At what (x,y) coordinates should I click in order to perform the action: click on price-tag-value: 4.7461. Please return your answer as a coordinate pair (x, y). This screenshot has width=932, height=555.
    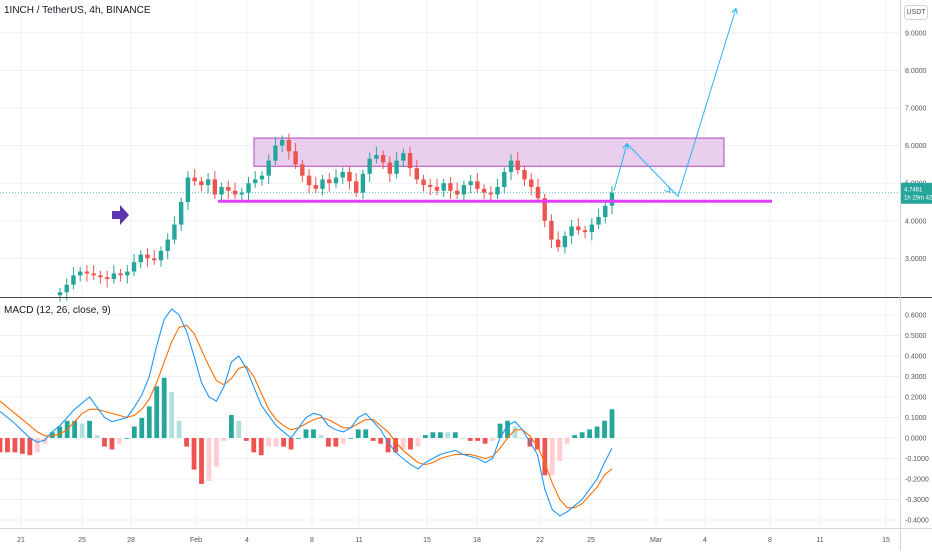
    Looking at the image, I should click on (913, 191).